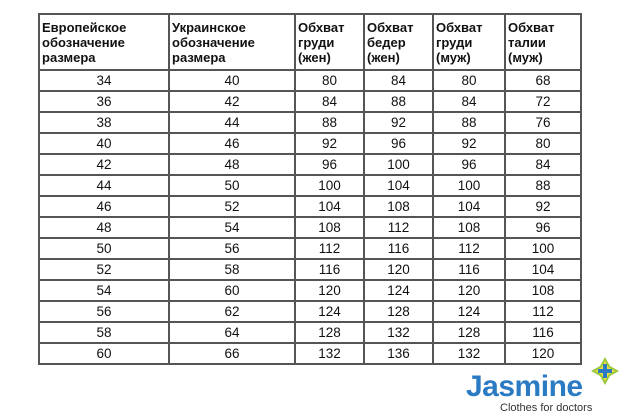 This screenshot has width=624, height=416. What do you see at coordinates (104, 42) in the screenshot?
I see `header-eu-size: Европейское обозначение размера` at bounding box center [104, 42].